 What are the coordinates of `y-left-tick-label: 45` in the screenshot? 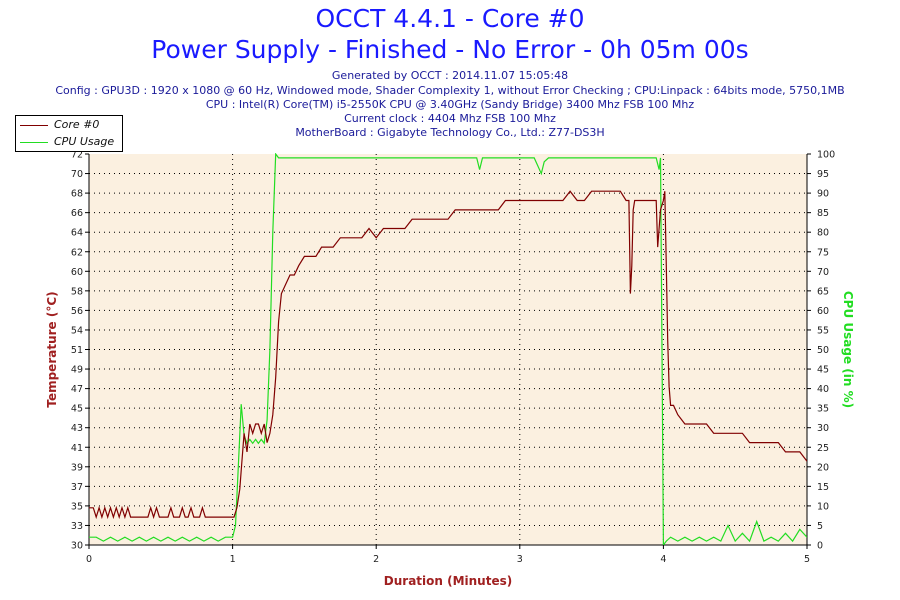 It's located at (77, 409).